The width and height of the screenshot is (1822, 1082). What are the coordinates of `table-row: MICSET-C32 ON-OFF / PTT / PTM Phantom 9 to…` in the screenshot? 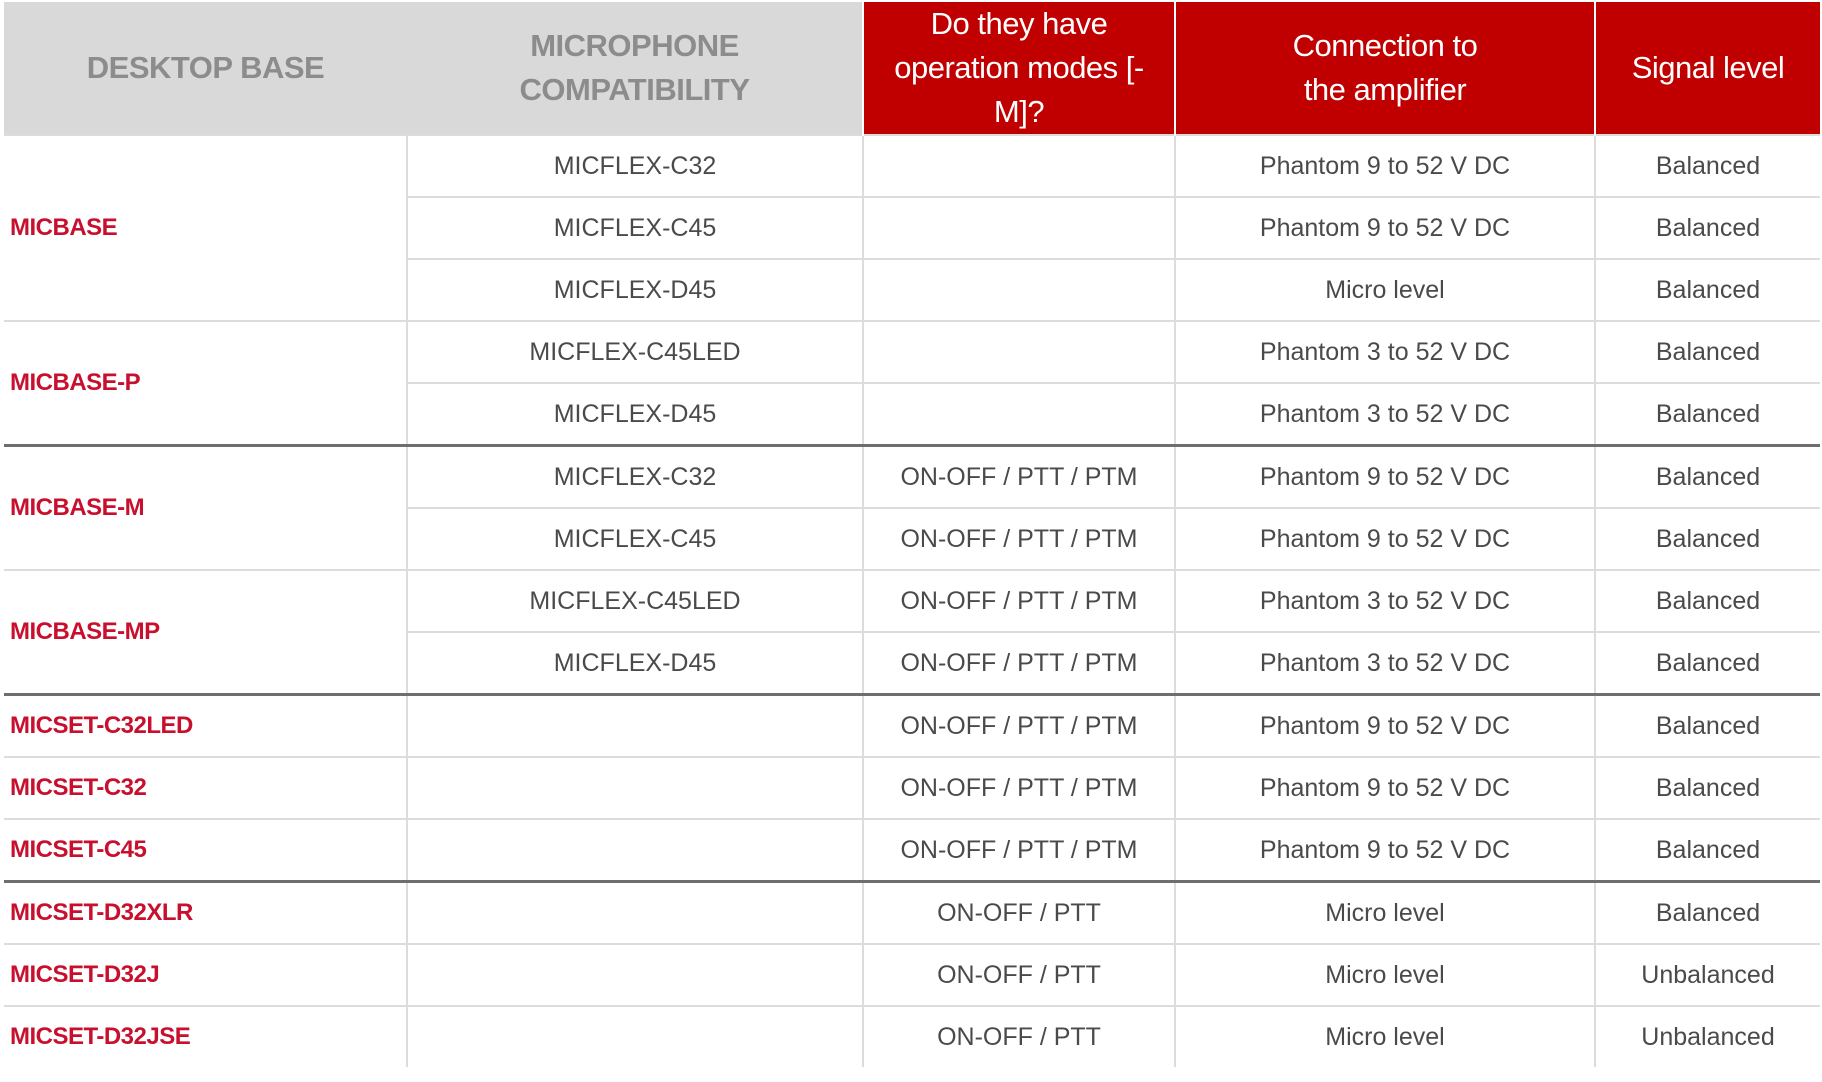 It's located at (912, 787).